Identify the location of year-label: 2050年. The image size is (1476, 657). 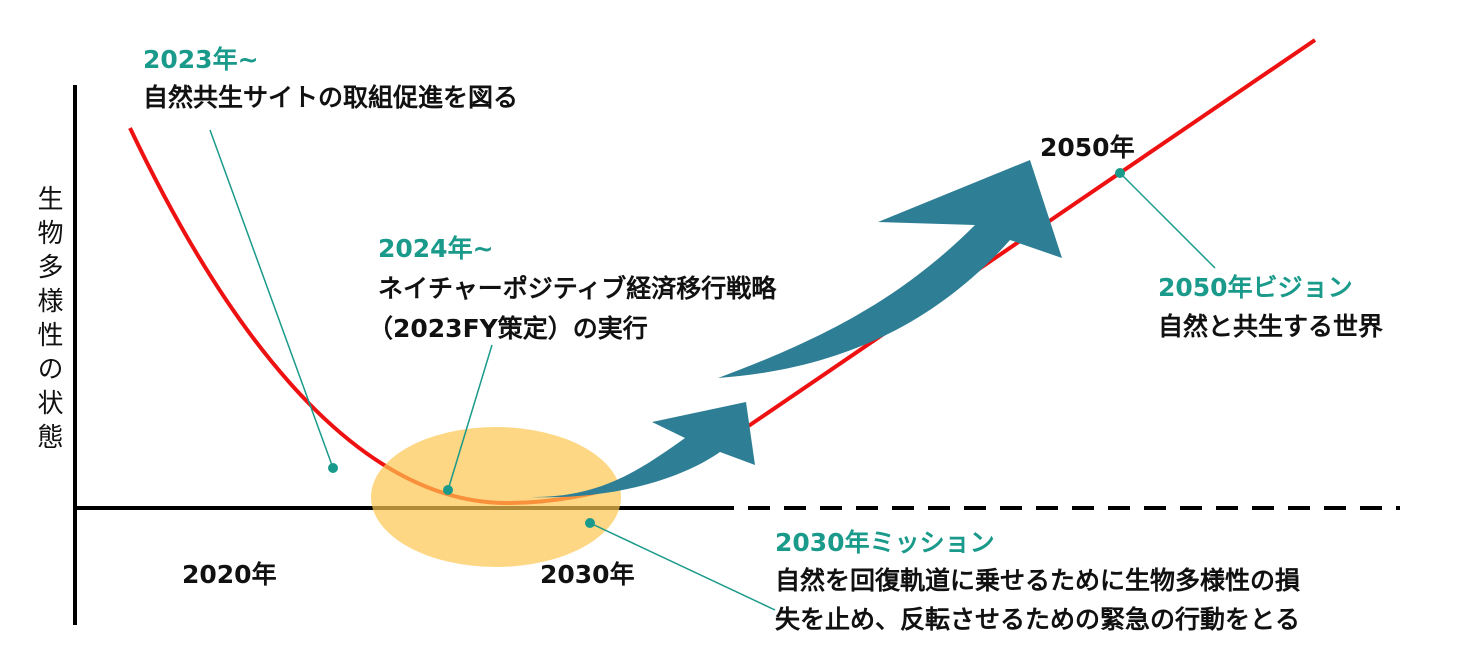
(1087, 147).